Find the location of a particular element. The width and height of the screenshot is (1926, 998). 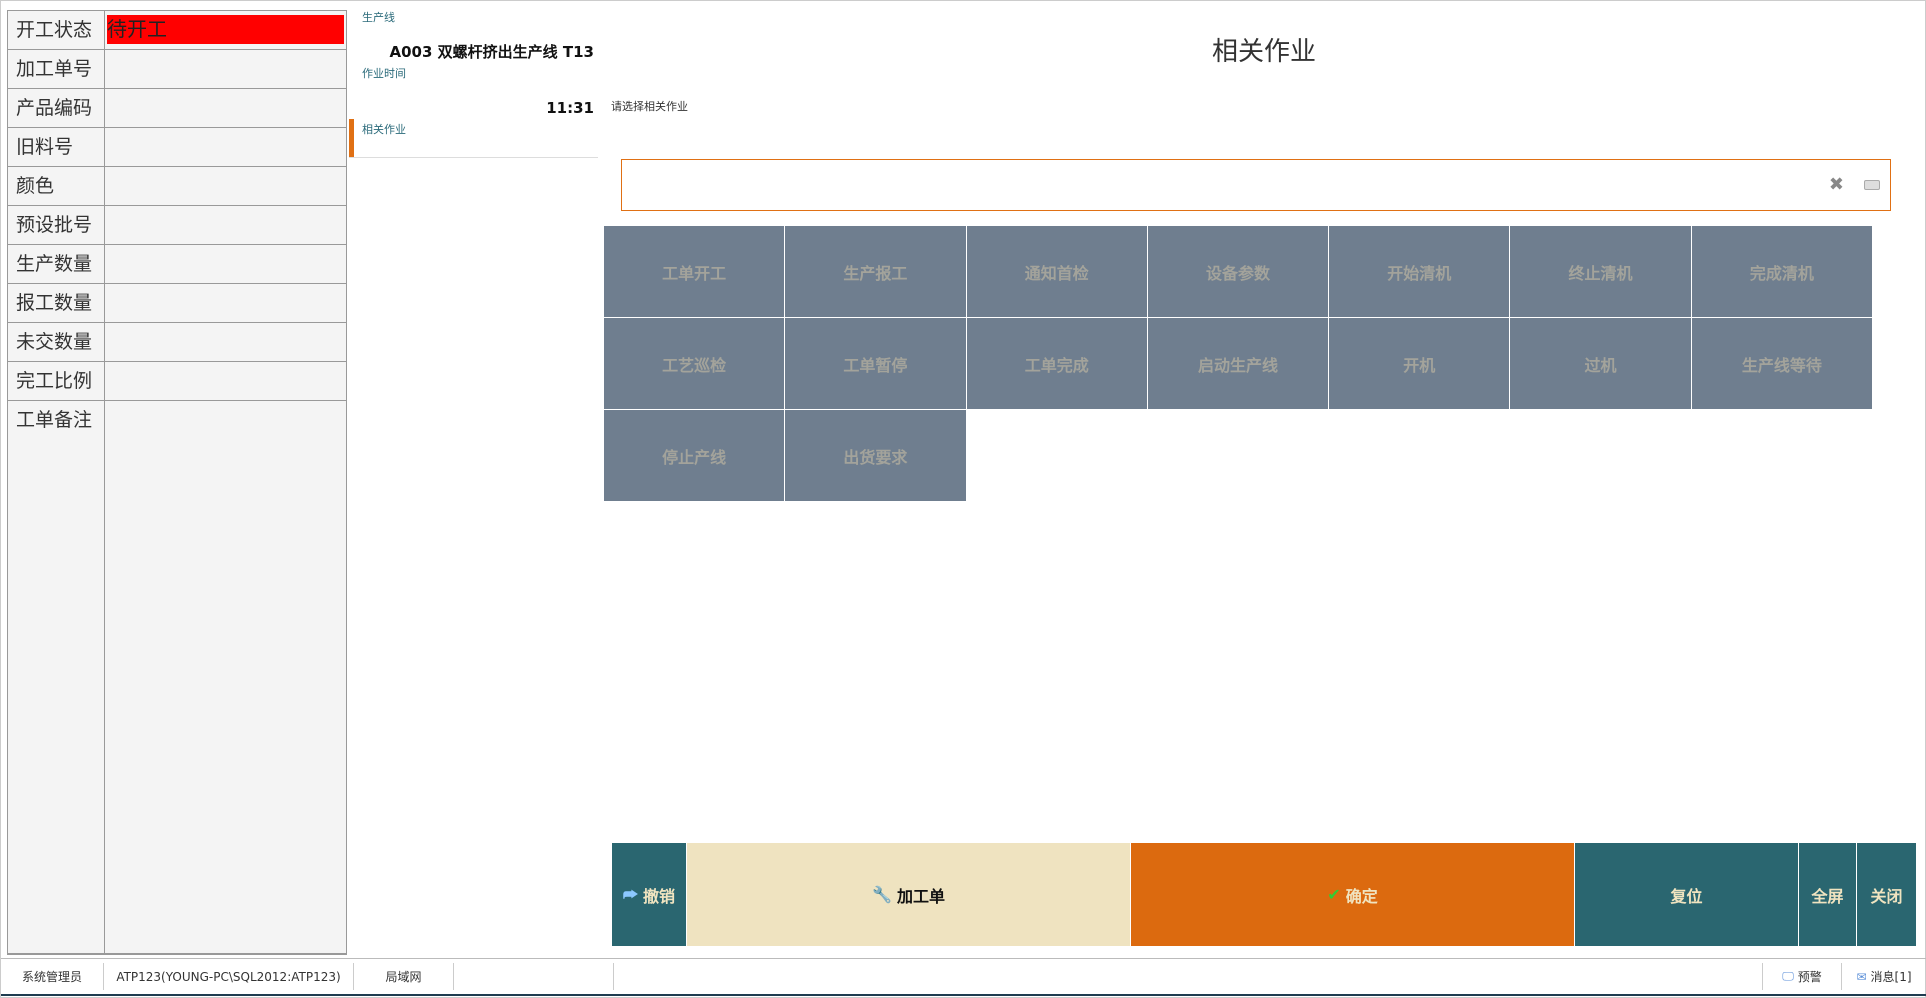

time-value: 11:31 is located at coordinates (570, 108).